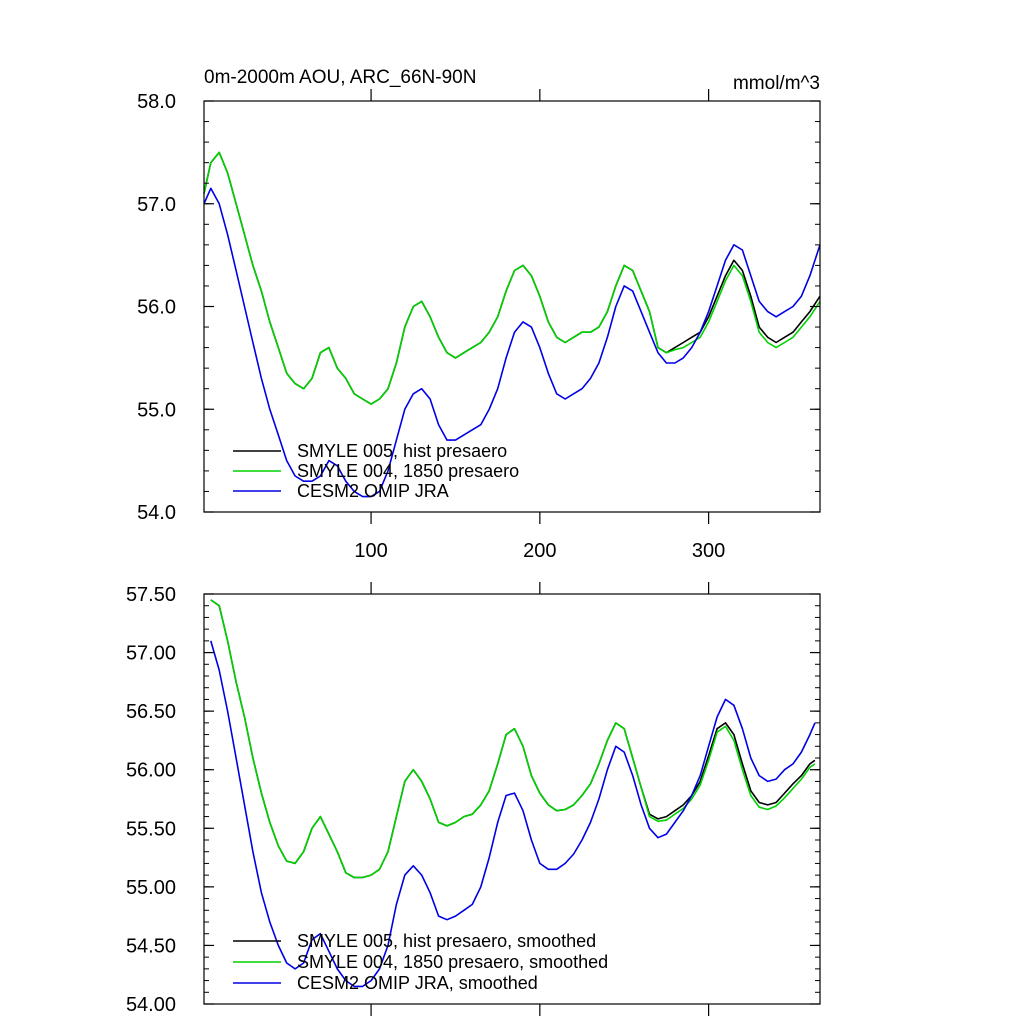  I want to click on y-tick-label: 55.0, so click(156, 410).